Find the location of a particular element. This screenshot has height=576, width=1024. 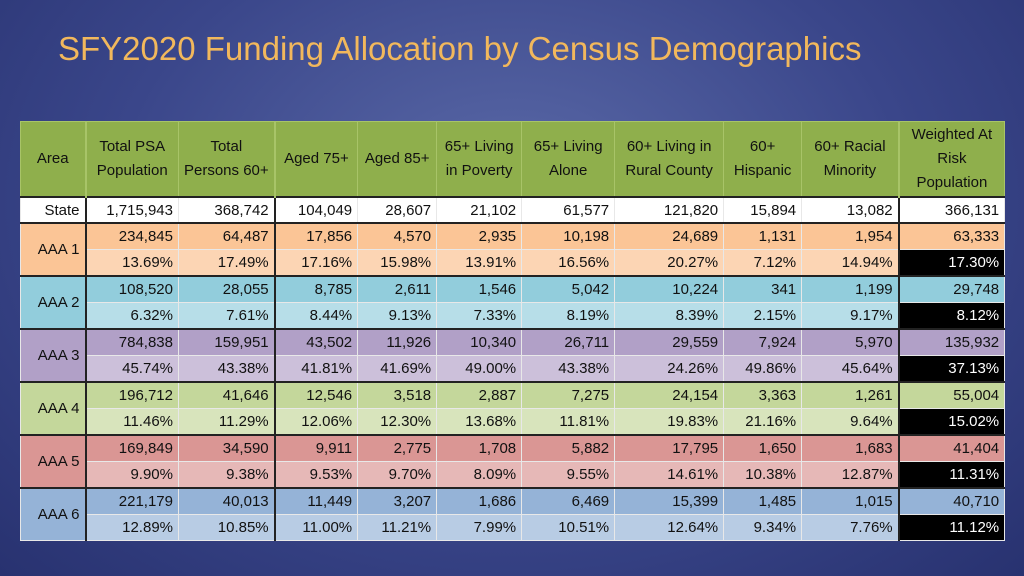

cell: 40,710 is located at coordinates (952, 501).